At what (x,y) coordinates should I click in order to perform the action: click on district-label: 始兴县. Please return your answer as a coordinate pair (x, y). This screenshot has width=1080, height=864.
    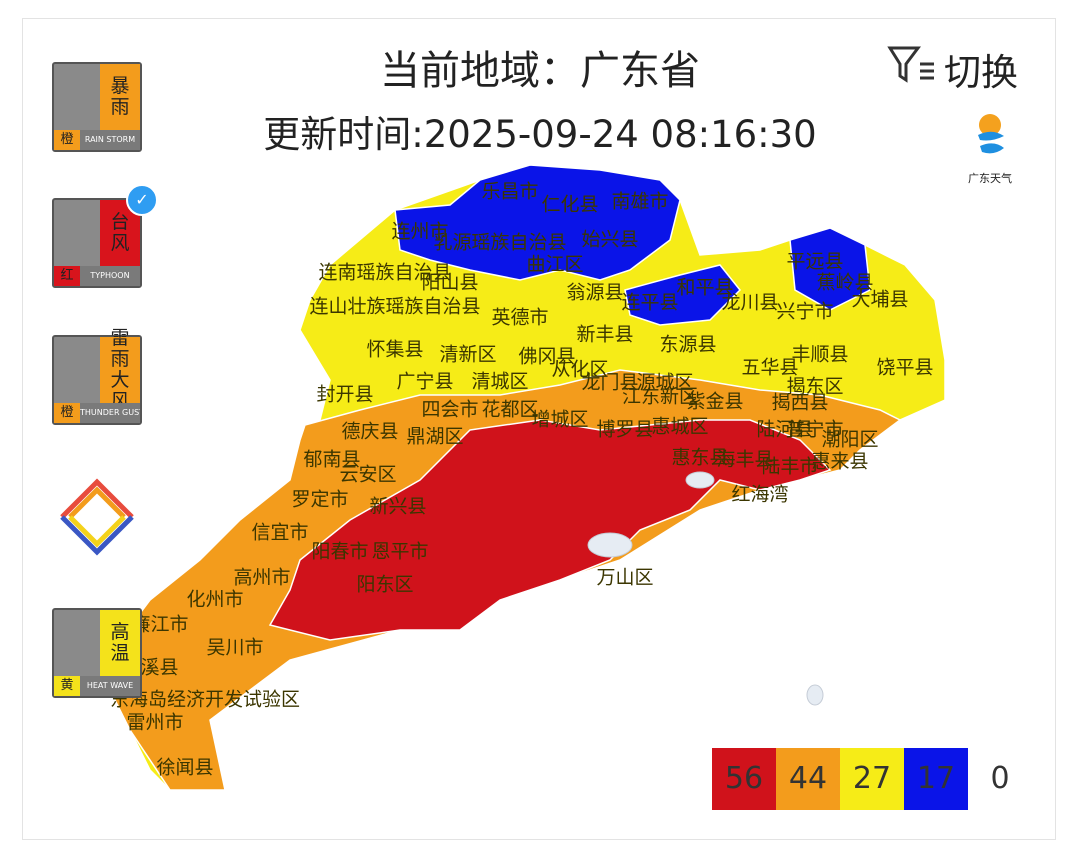
    Looking at the image, I should click on (609, 240).